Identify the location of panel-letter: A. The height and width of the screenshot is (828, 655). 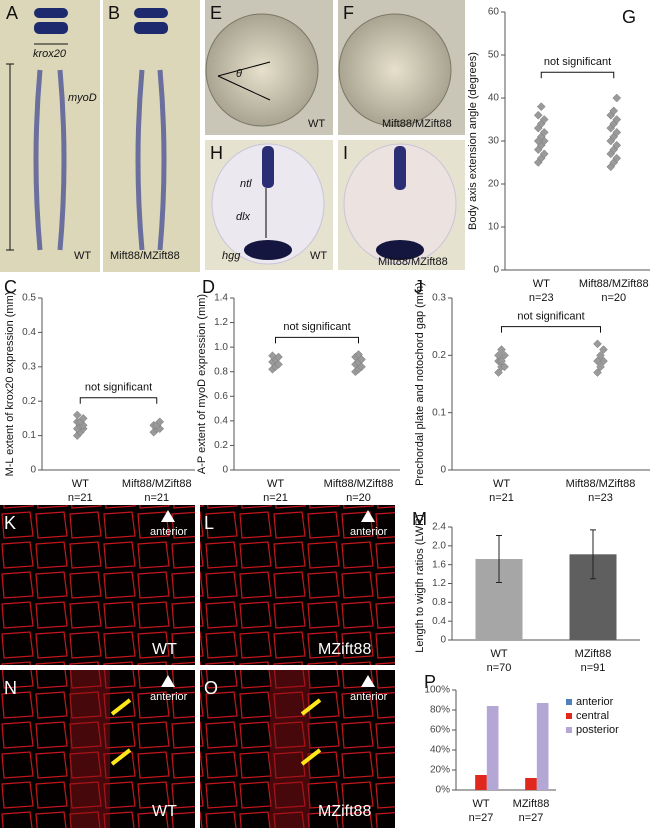
(12, 13).